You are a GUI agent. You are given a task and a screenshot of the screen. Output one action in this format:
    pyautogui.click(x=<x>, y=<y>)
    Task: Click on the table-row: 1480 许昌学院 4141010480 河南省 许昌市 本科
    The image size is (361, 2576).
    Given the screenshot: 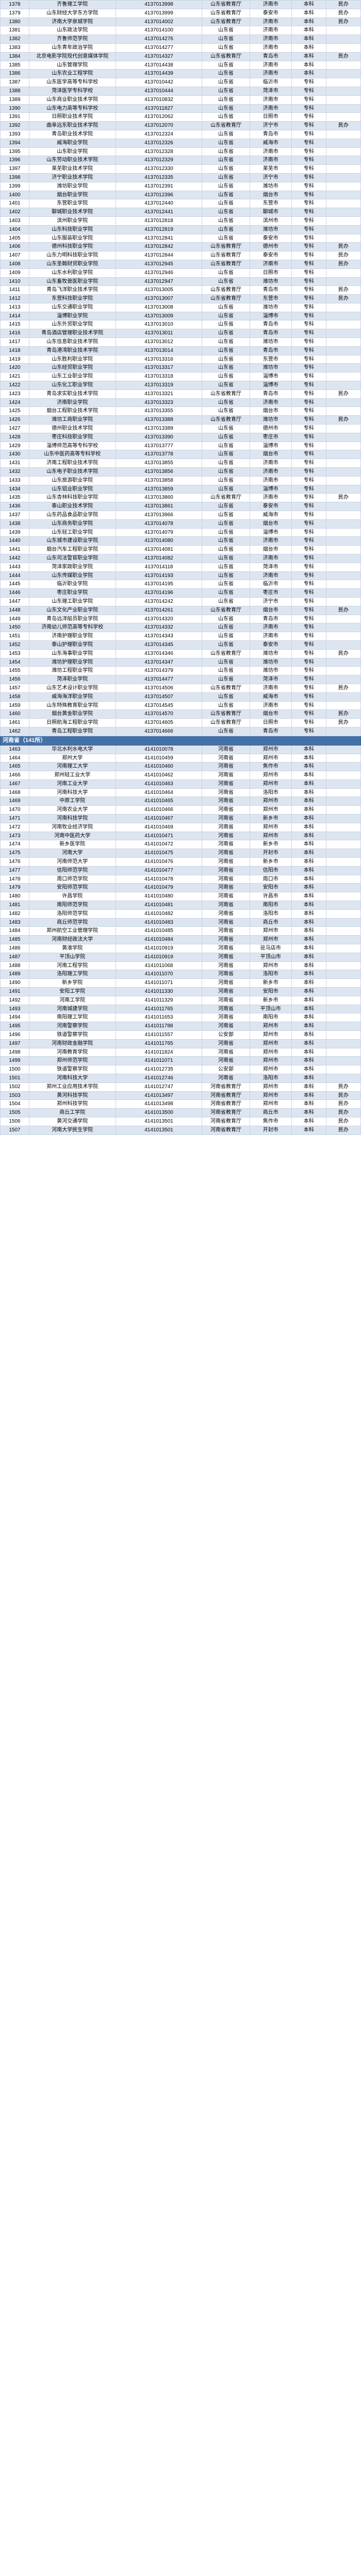 What is the action you would take?
    pyautogui.click(x=180, y=897)
    